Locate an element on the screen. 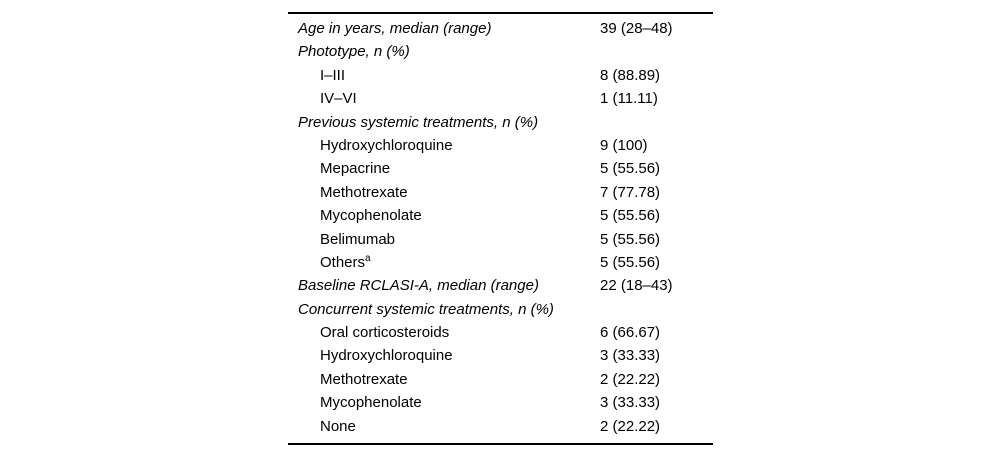 The height and width of the screenshot is (459, 1000). row-value: 39 (28–48) is located at coordinates (636, 28).